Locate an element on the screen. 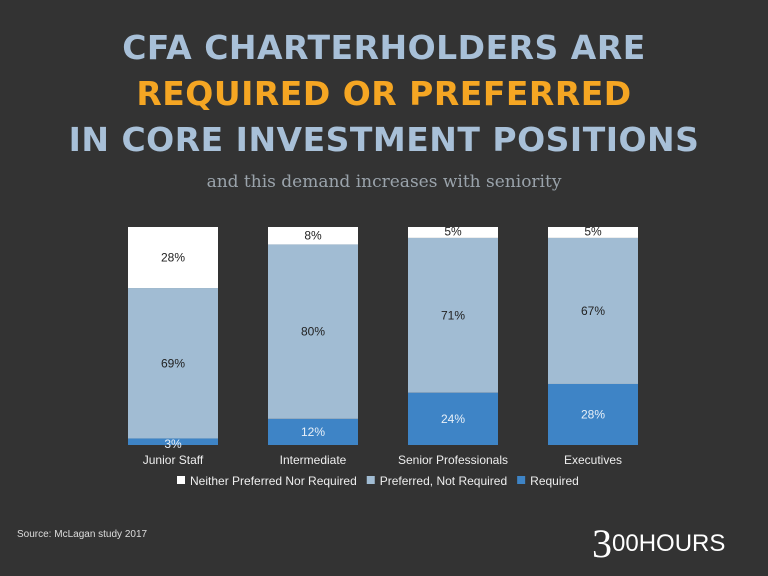 This screenshot has width=768, height=576. data-label: 69% is located at coordinates (173, 363).